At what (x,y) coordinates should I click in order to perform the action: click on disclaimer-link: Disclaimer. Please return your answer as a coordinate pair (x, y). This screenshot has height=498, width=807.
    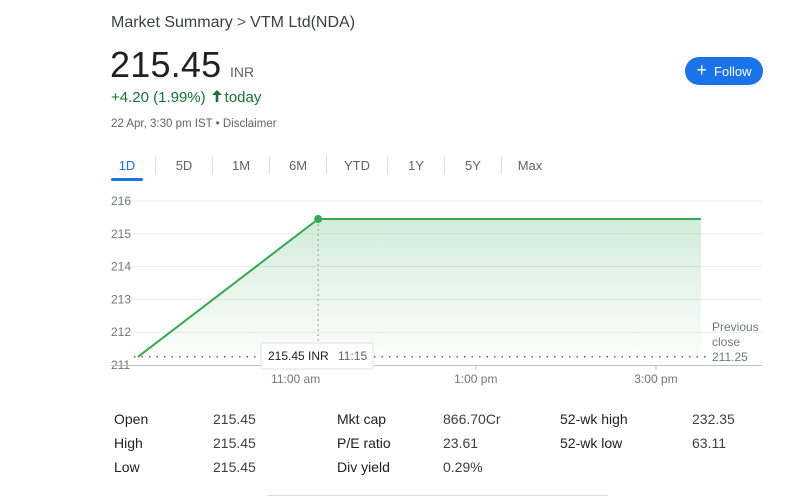
    Looking at the image, I should click on (249, 124).